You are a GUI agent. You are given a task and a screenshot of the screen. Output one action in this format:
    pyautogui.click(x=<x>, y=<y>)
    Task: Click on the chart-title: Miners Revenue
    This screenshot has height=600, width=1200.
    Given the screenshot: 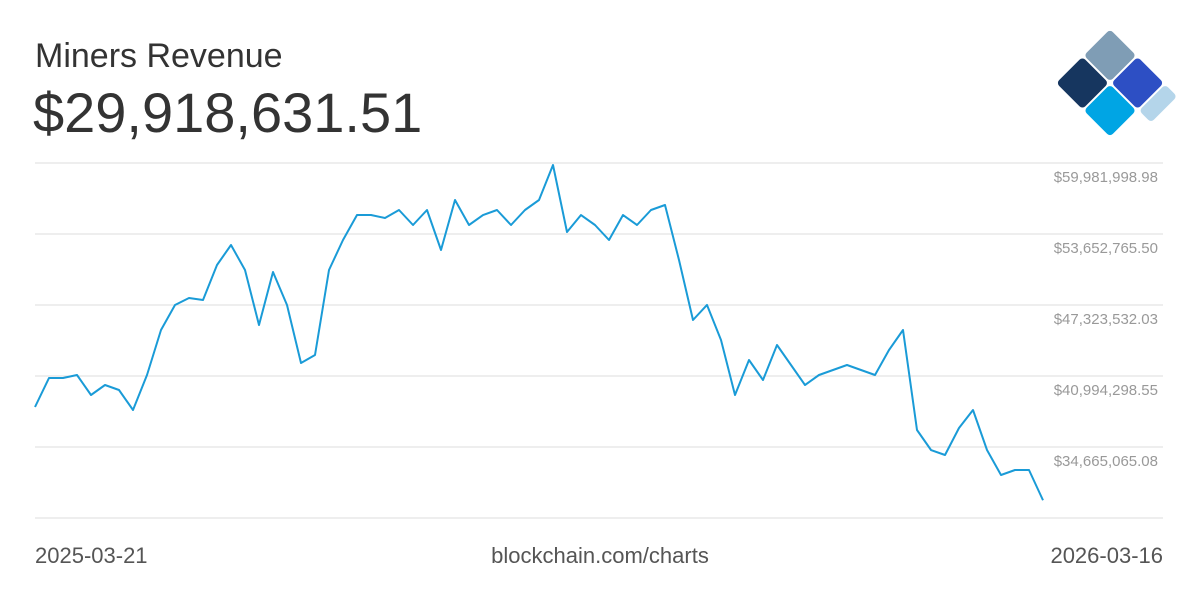 What is the action you would take?
    pyautogui.click(x=159, y=56)
    